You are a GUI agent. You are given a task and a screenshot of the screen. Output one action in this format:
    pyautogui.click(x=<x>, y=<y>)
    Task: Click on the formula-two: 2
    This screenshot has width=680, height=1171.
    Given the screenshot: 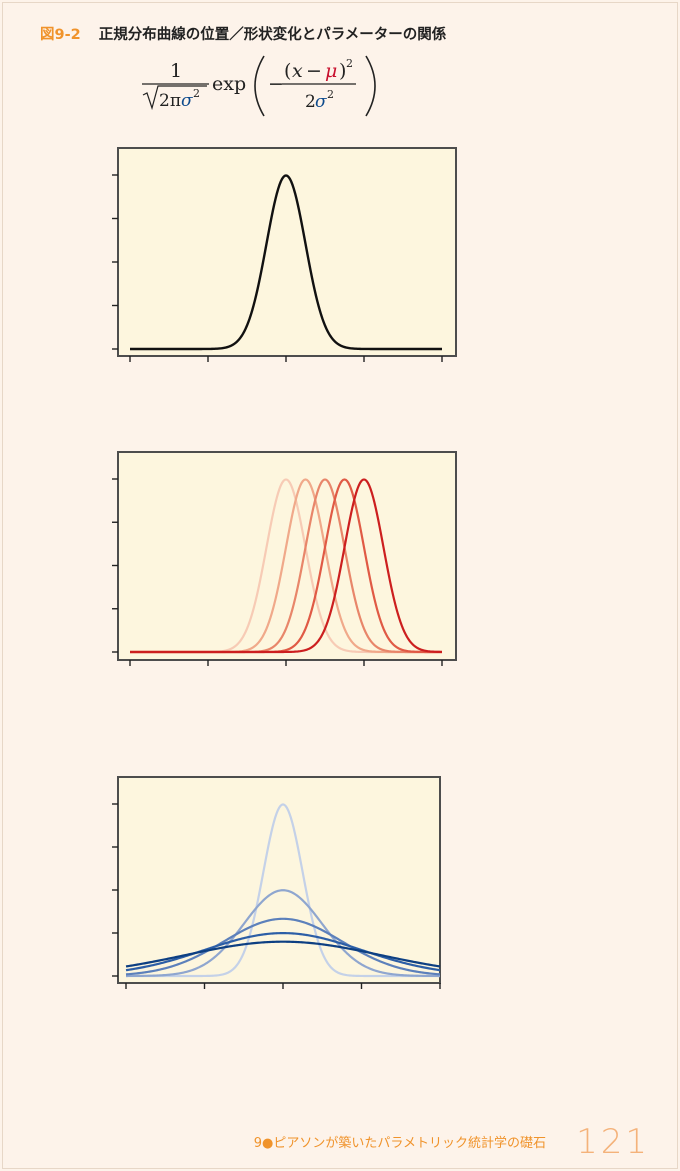 What is the action you would take?
    pyautogui.click(x=310, y=102)
    